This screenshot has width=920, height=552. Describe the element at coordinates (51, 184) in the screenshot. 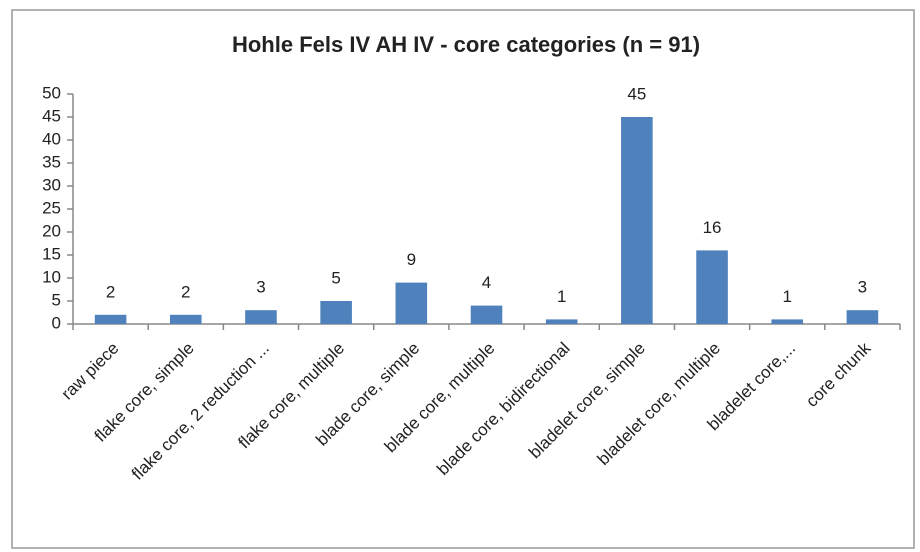

I see `y-tick-label: 30` at that location.